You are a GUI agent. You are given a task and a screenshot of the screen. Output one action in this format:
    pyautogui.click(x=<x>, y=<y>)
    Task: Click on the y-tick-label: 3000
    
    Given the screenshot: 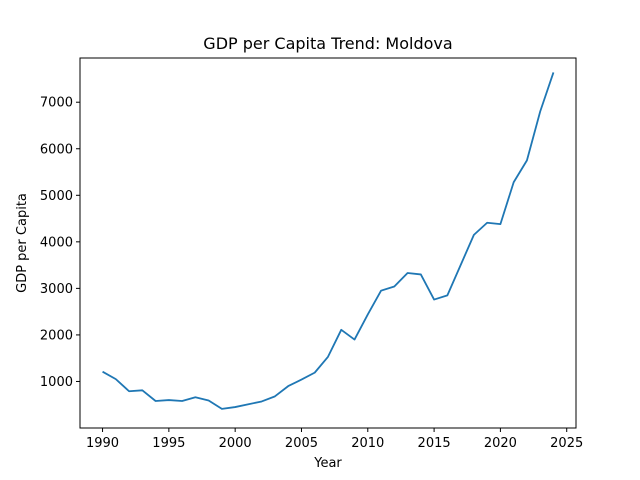 What is the action you would take?
    pyautogui.click(x=56, y=289)
    